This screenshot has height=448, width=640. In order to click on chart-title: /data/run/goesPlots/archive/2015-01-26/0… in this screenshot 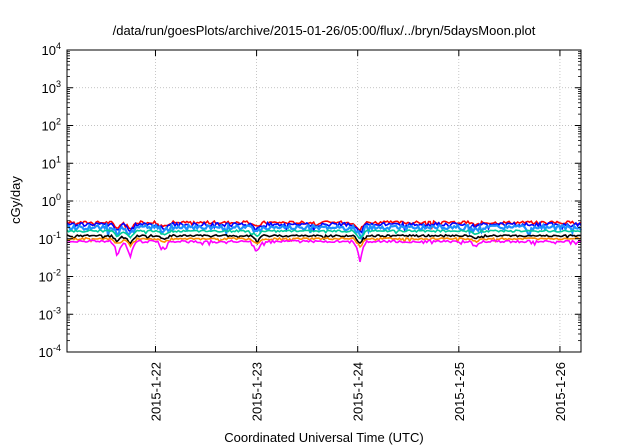, I will do `click(324, 30)`.